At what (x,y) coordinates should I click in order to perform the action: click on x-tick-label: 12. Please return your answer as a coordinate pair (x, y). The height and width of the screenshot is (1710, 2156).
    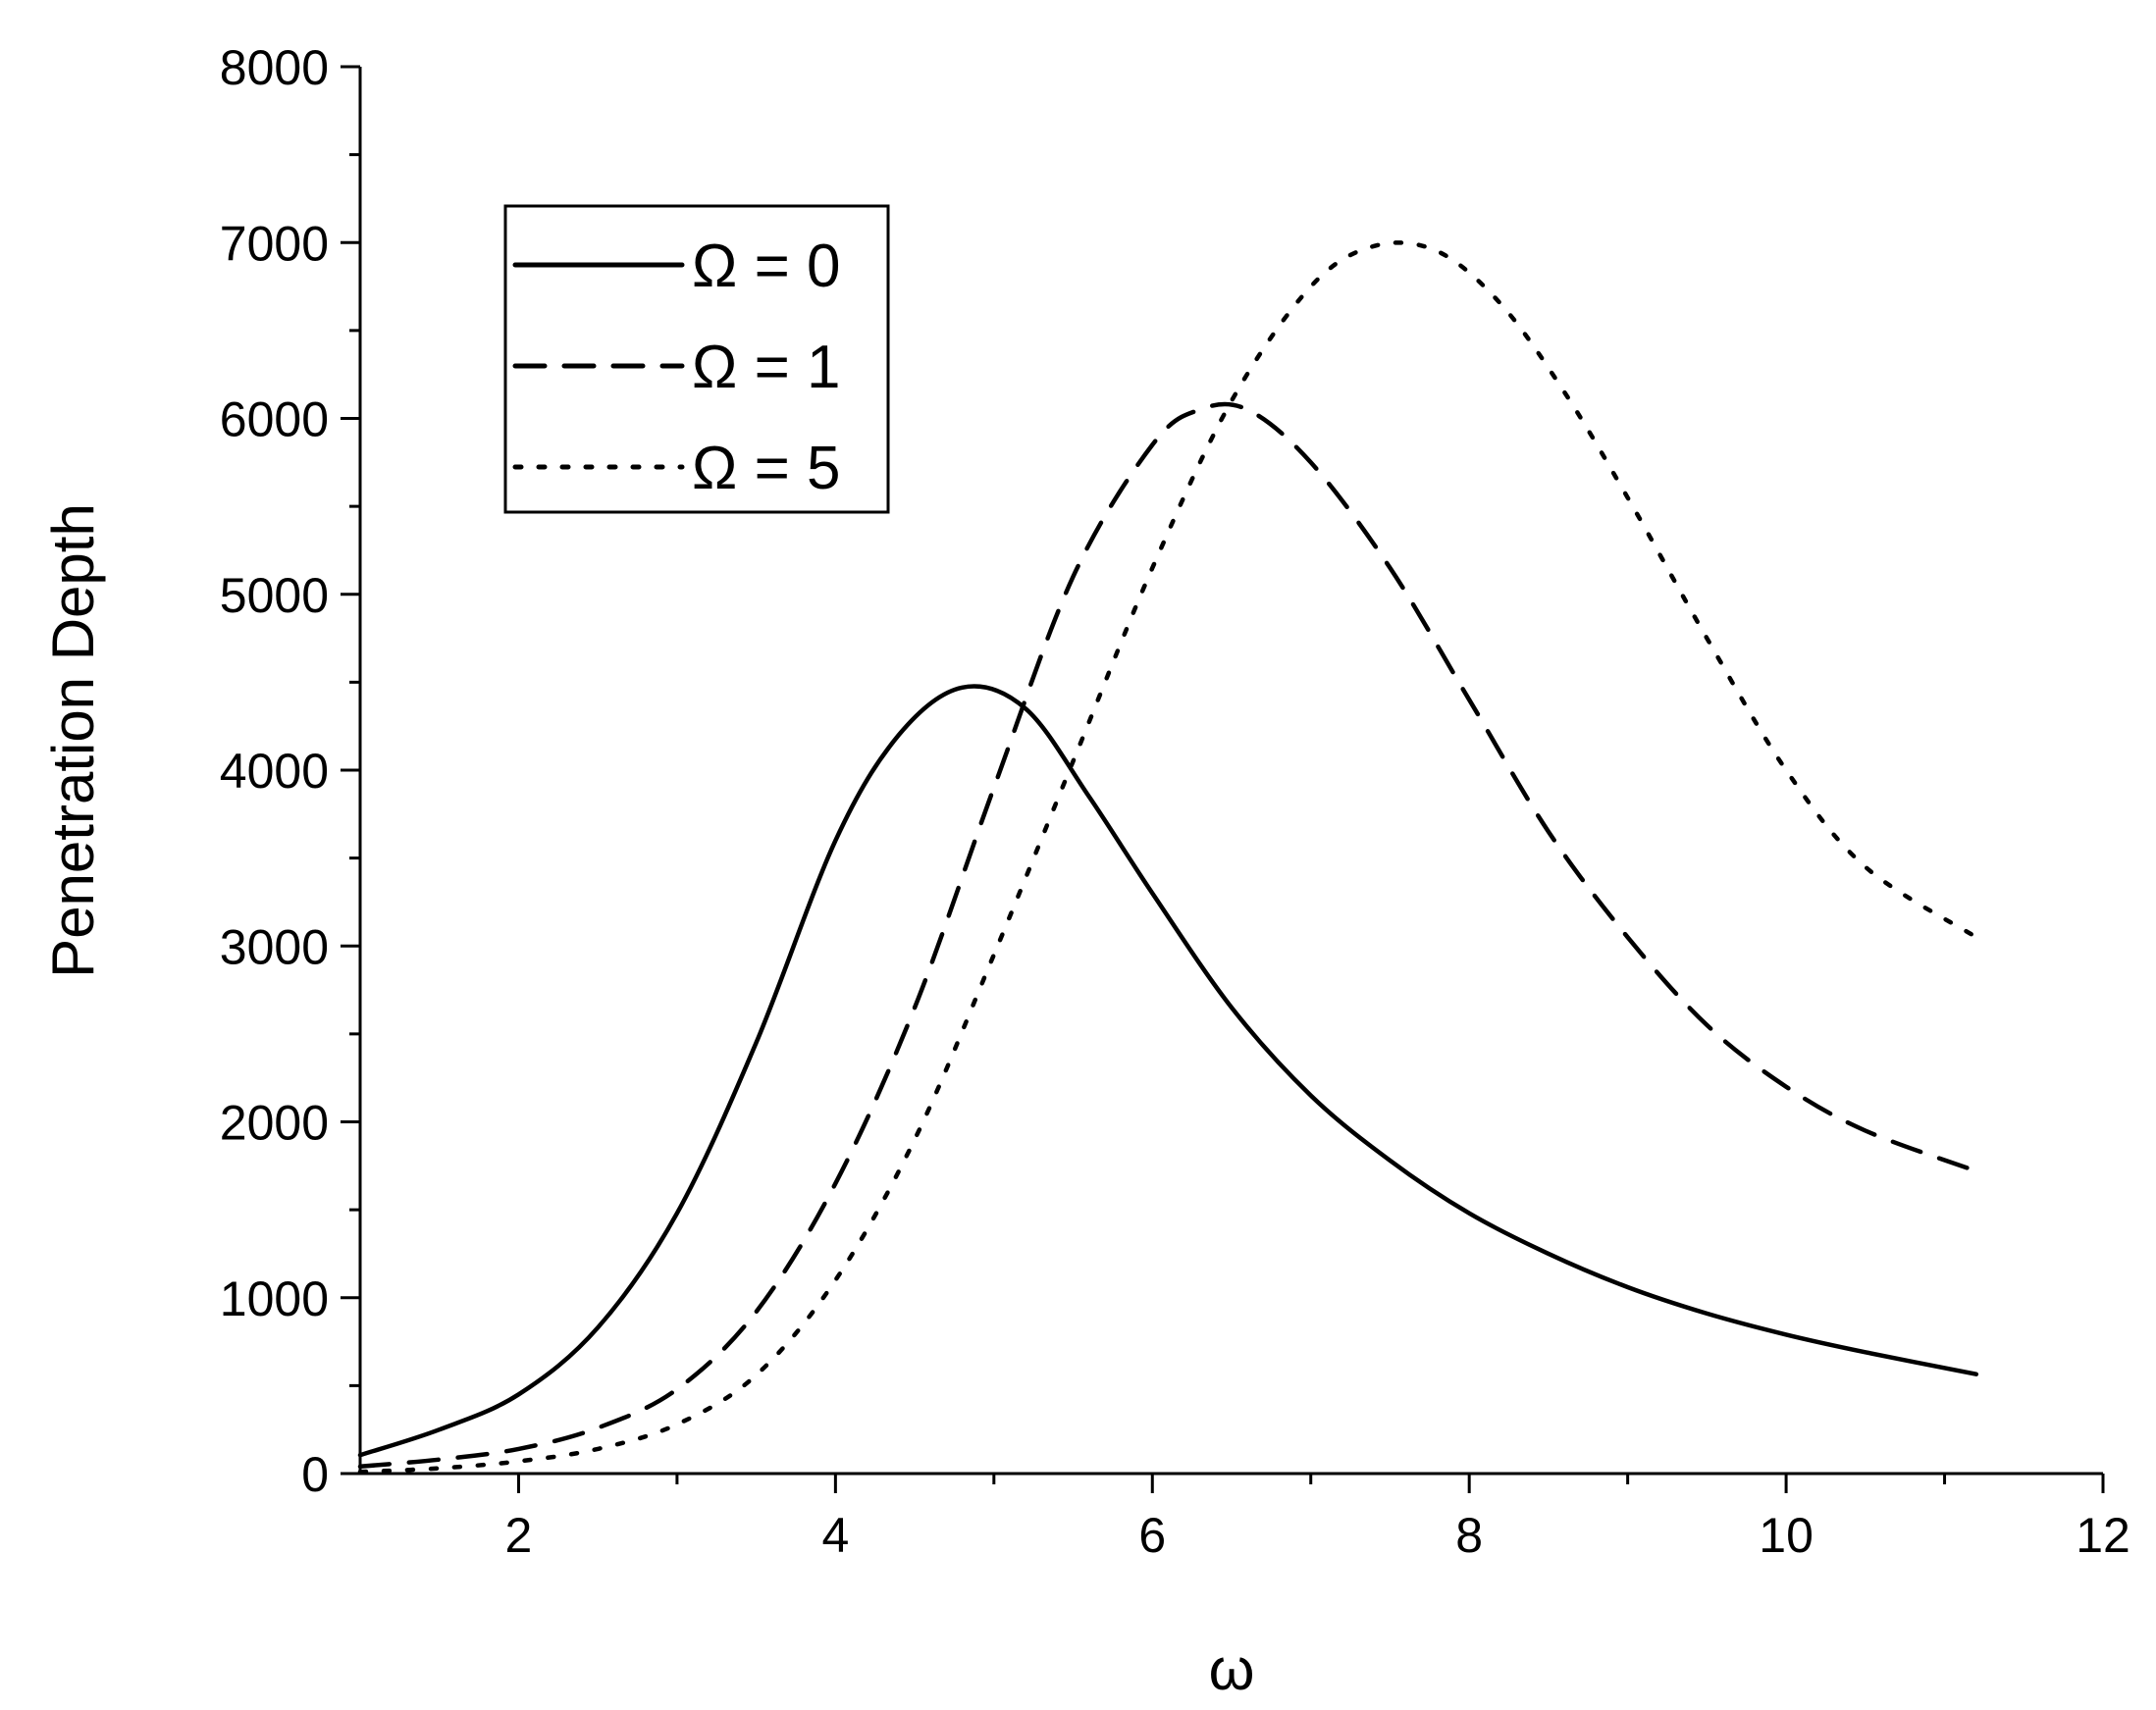
    Looking at the image, I should click on (2103, 1535).